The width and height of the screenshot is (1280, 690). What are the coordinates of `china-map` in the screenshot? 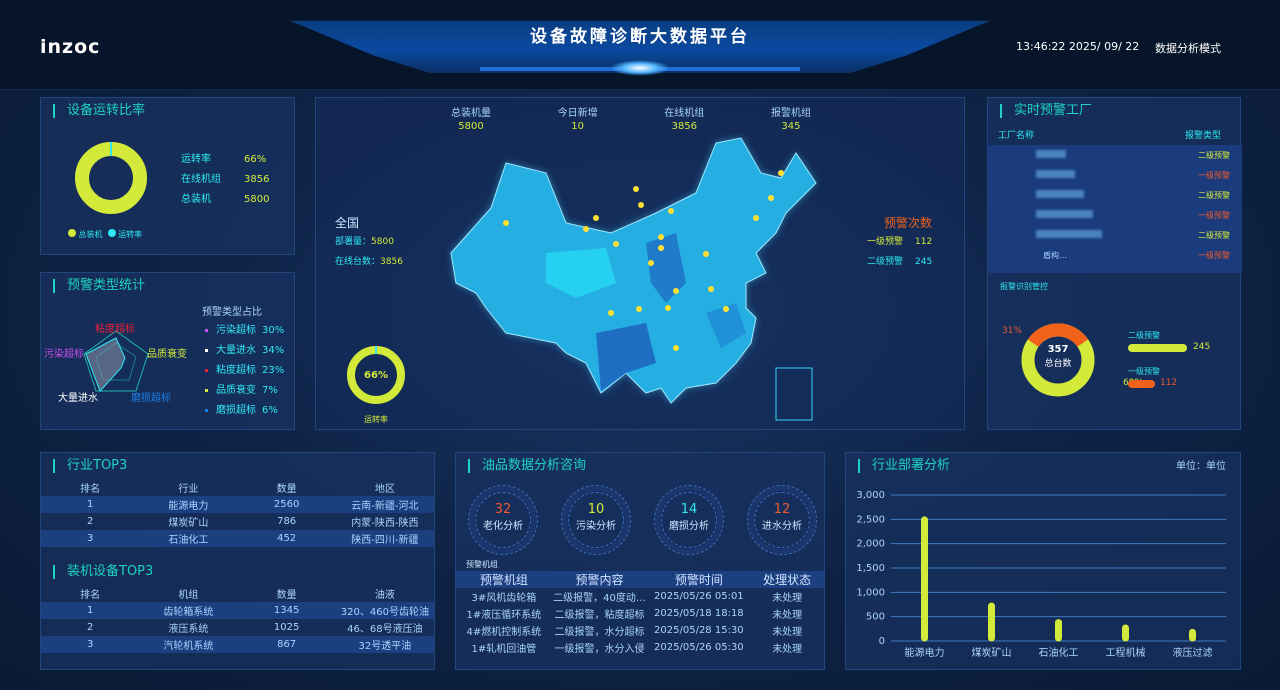 It's located at (641, 278).